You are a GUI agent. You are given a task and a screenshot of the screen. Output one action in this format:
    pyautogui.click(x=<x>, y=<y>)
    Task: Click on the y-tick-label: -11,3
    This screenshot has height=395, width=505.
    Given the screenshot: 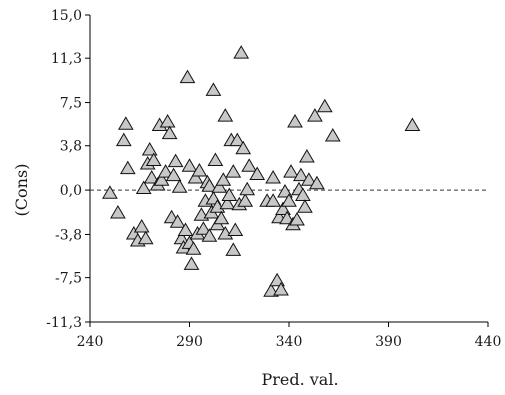 What is the action you would take?
    pyautogui.click(x=64, y=323)
    